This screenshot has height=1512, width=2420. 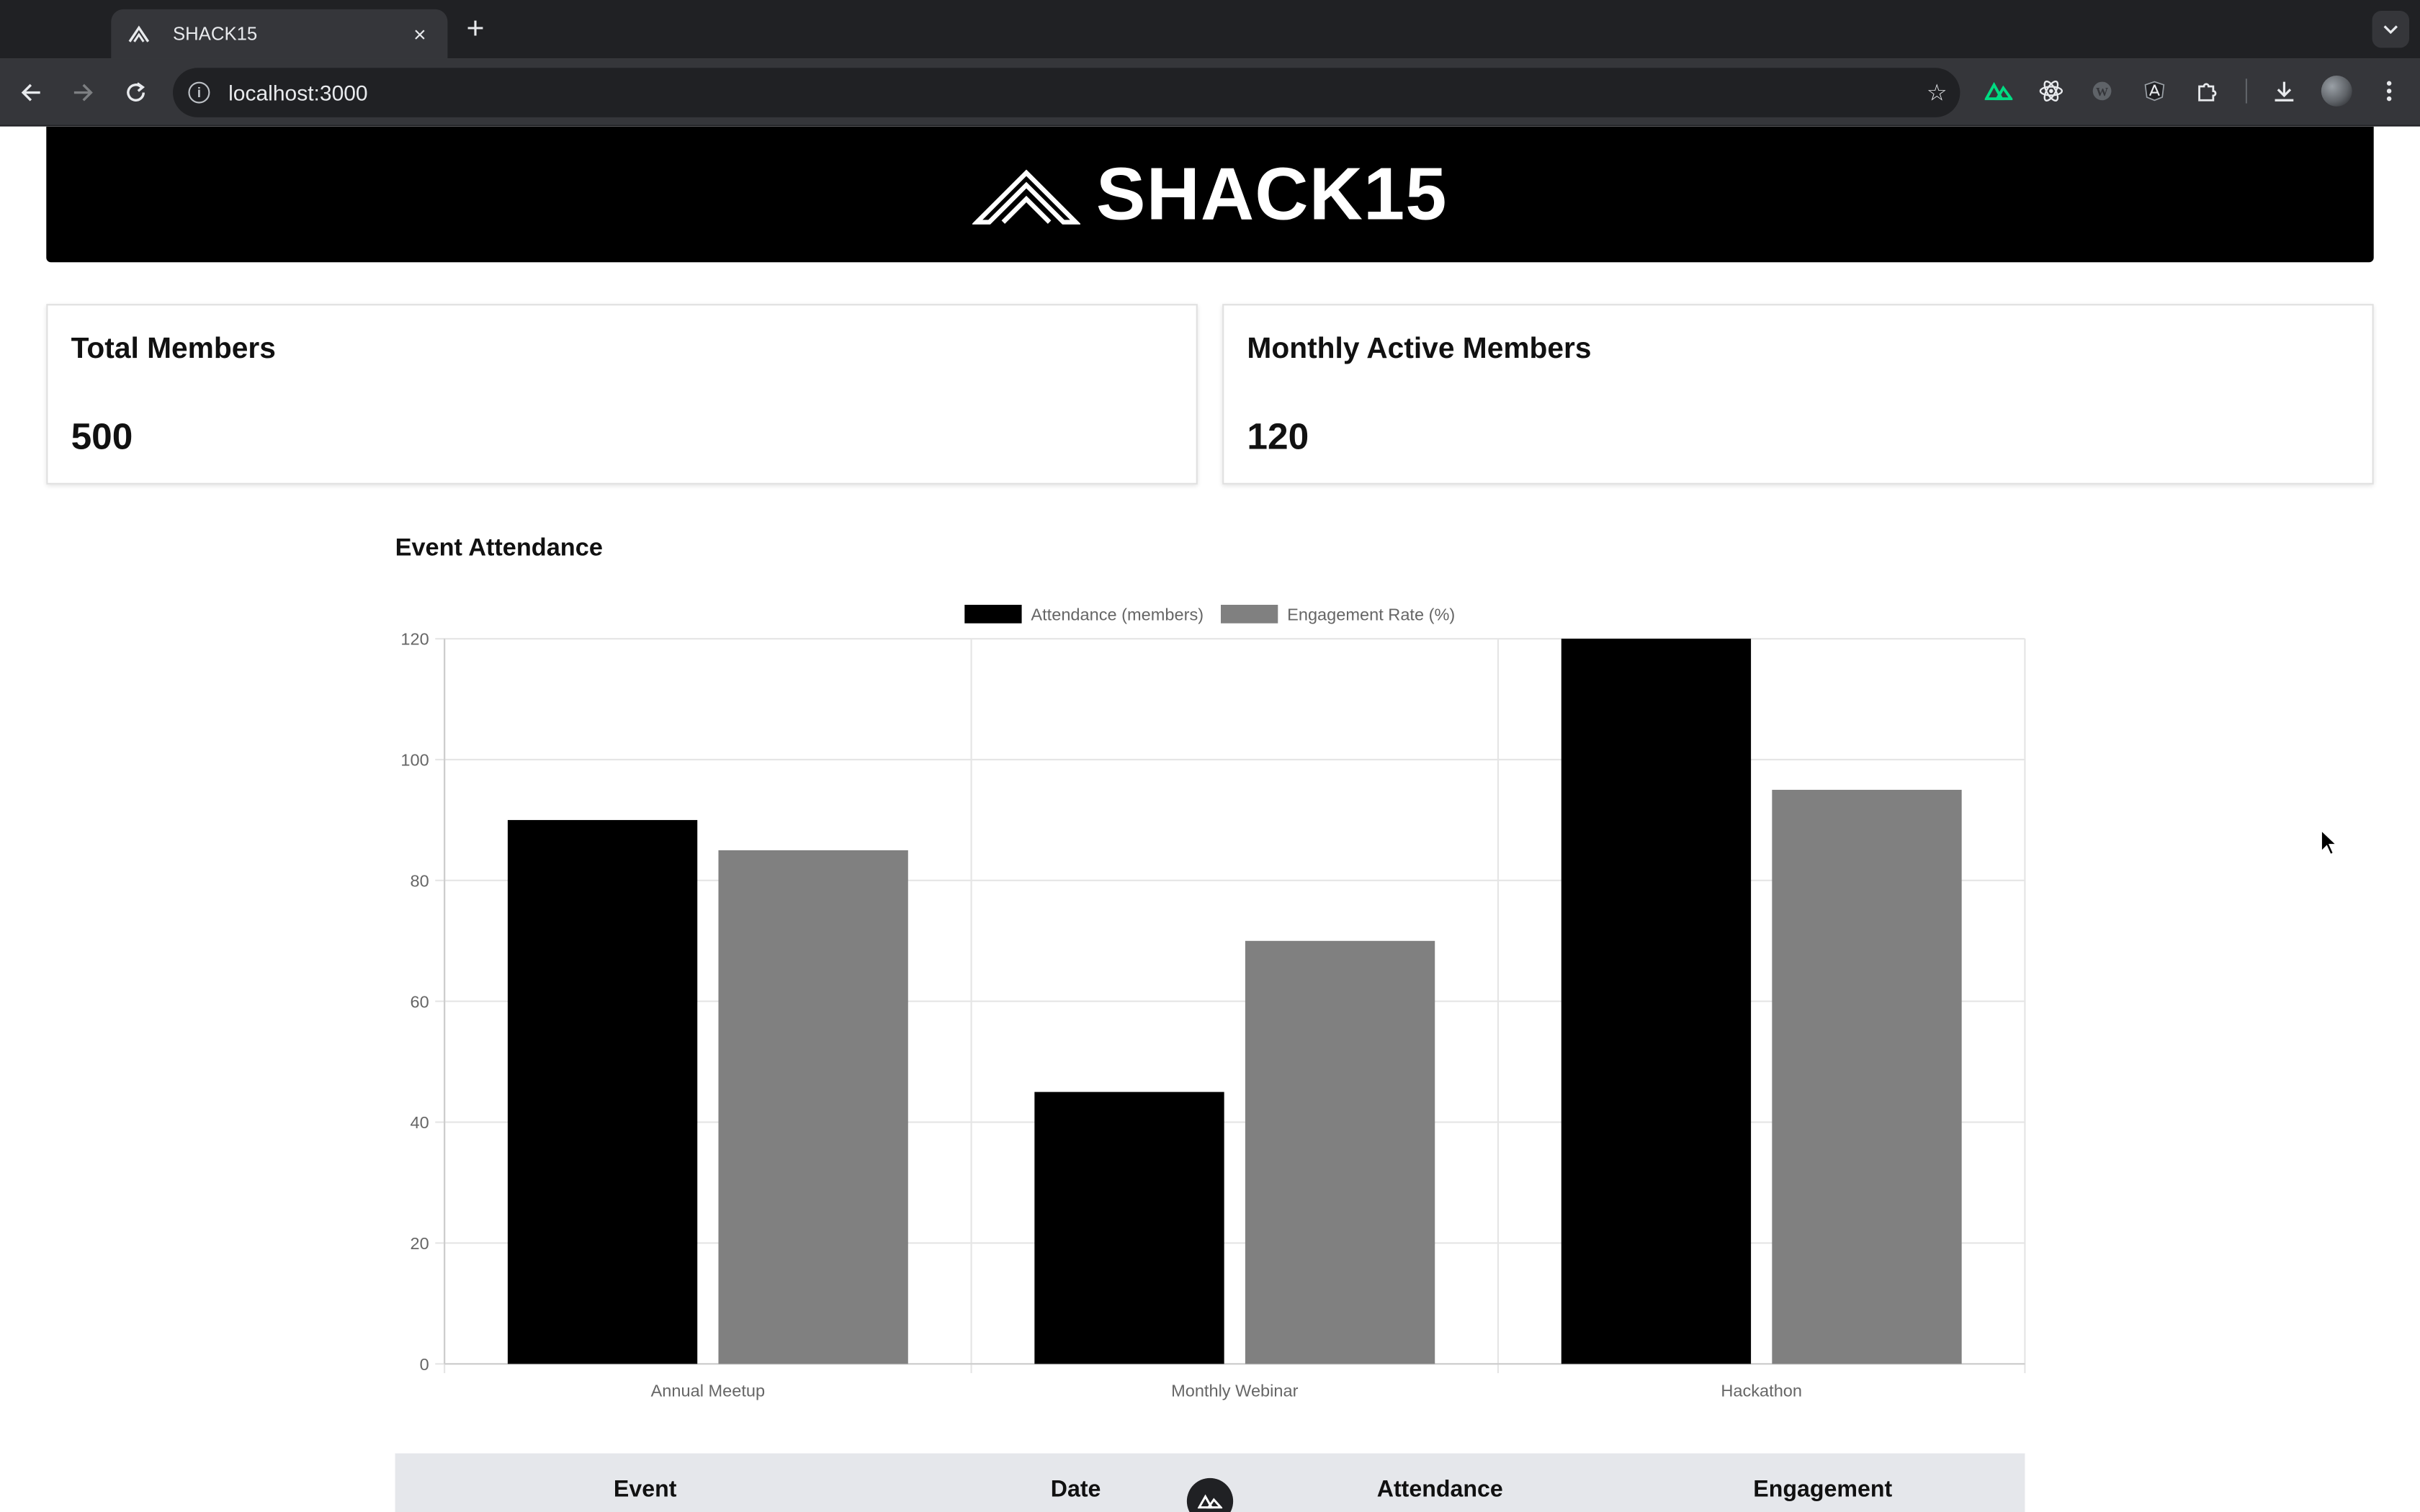 I want to click on column-header-engagement: Engagement, so click(x=1823, y=1489).